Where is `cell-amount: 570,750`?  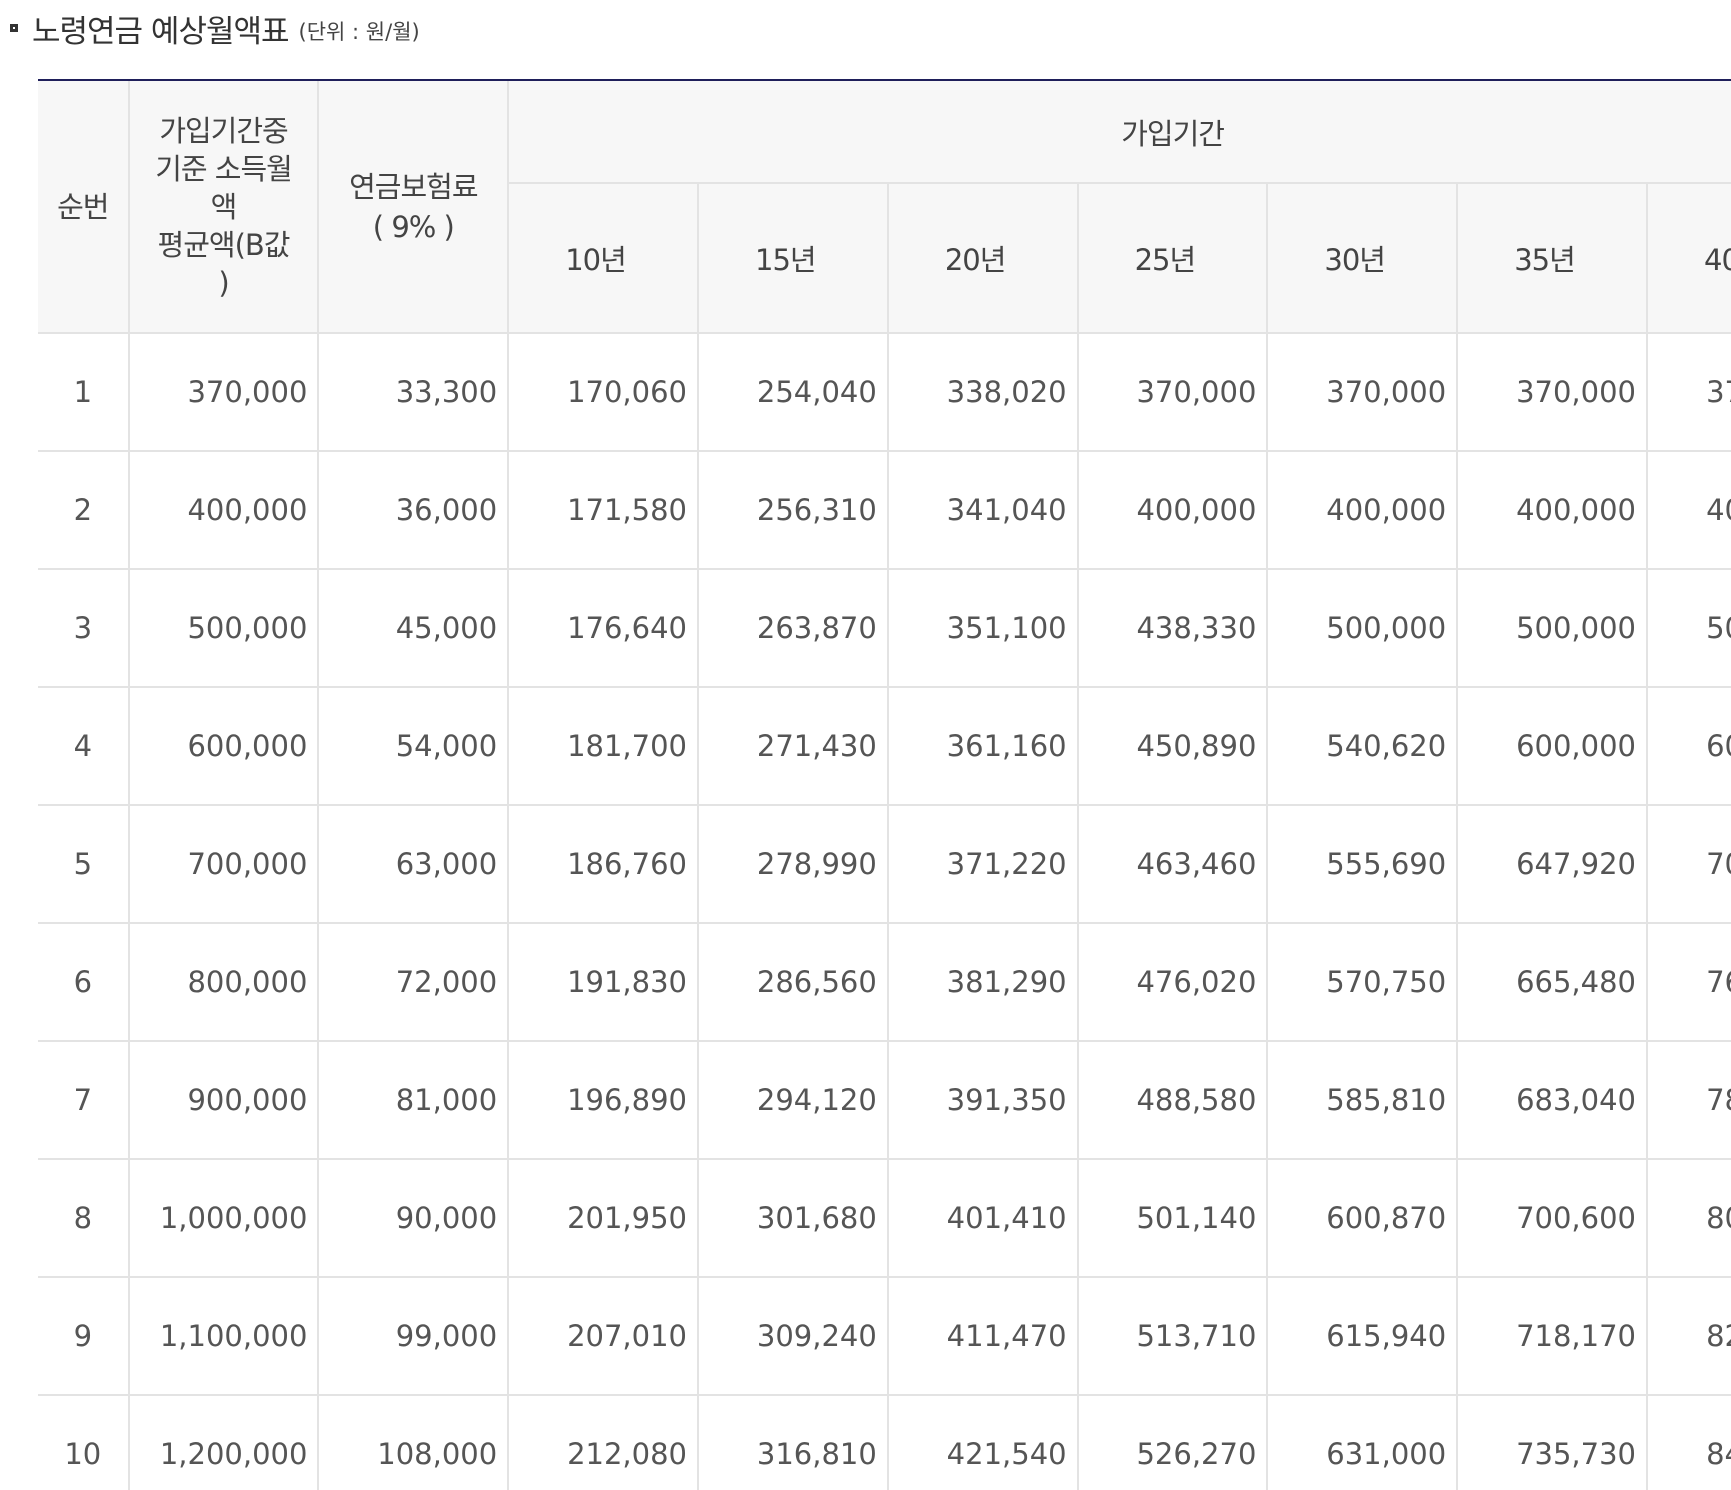 cell-amount: 570,750 is located at coordinates (1363, 982).